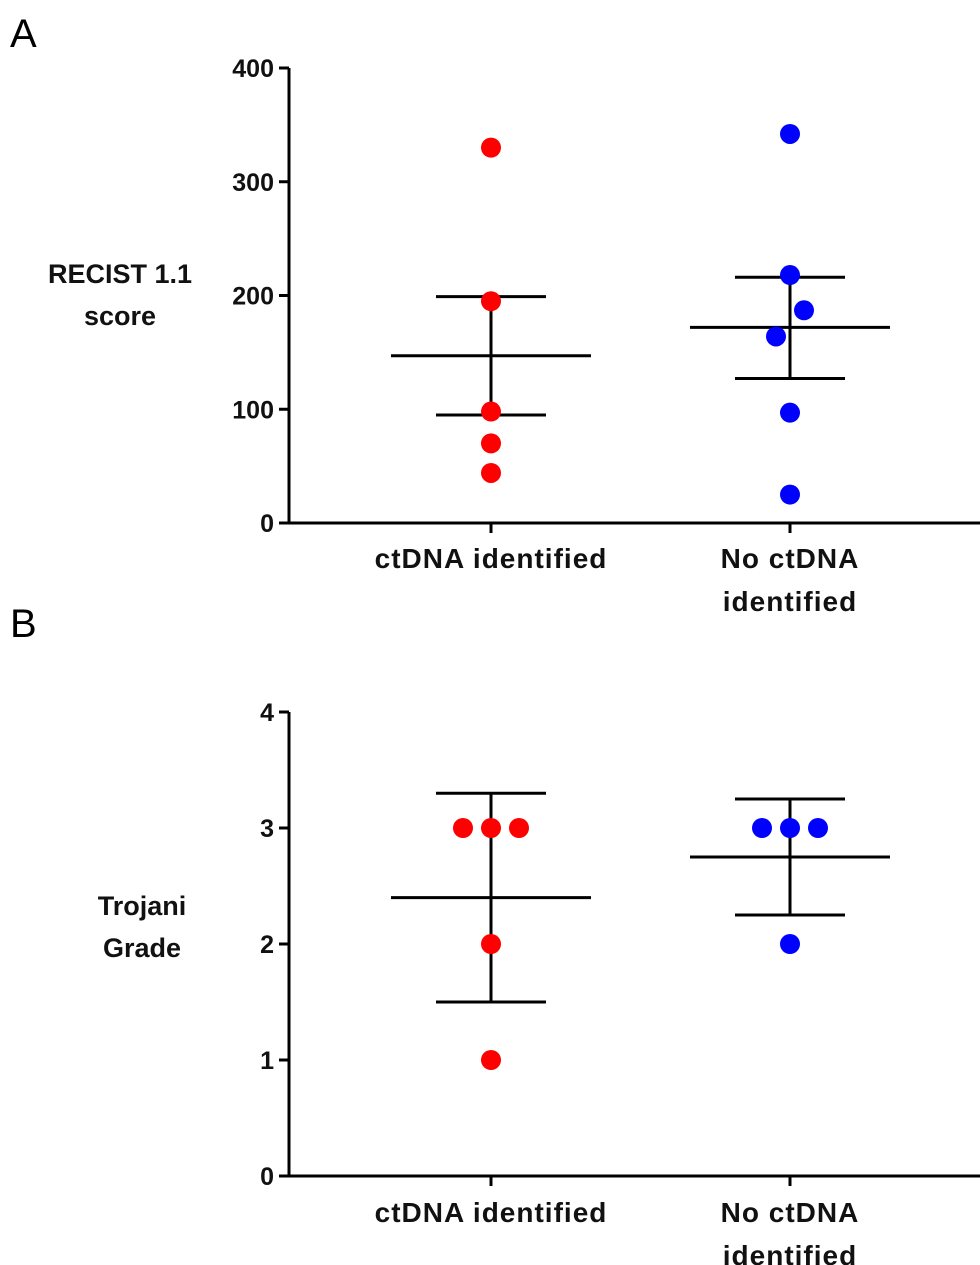  Describe the element at coordinates (790, 558) in the screenshot. I see `panel-a-category-label-1-0: No ctDNA` at that location.